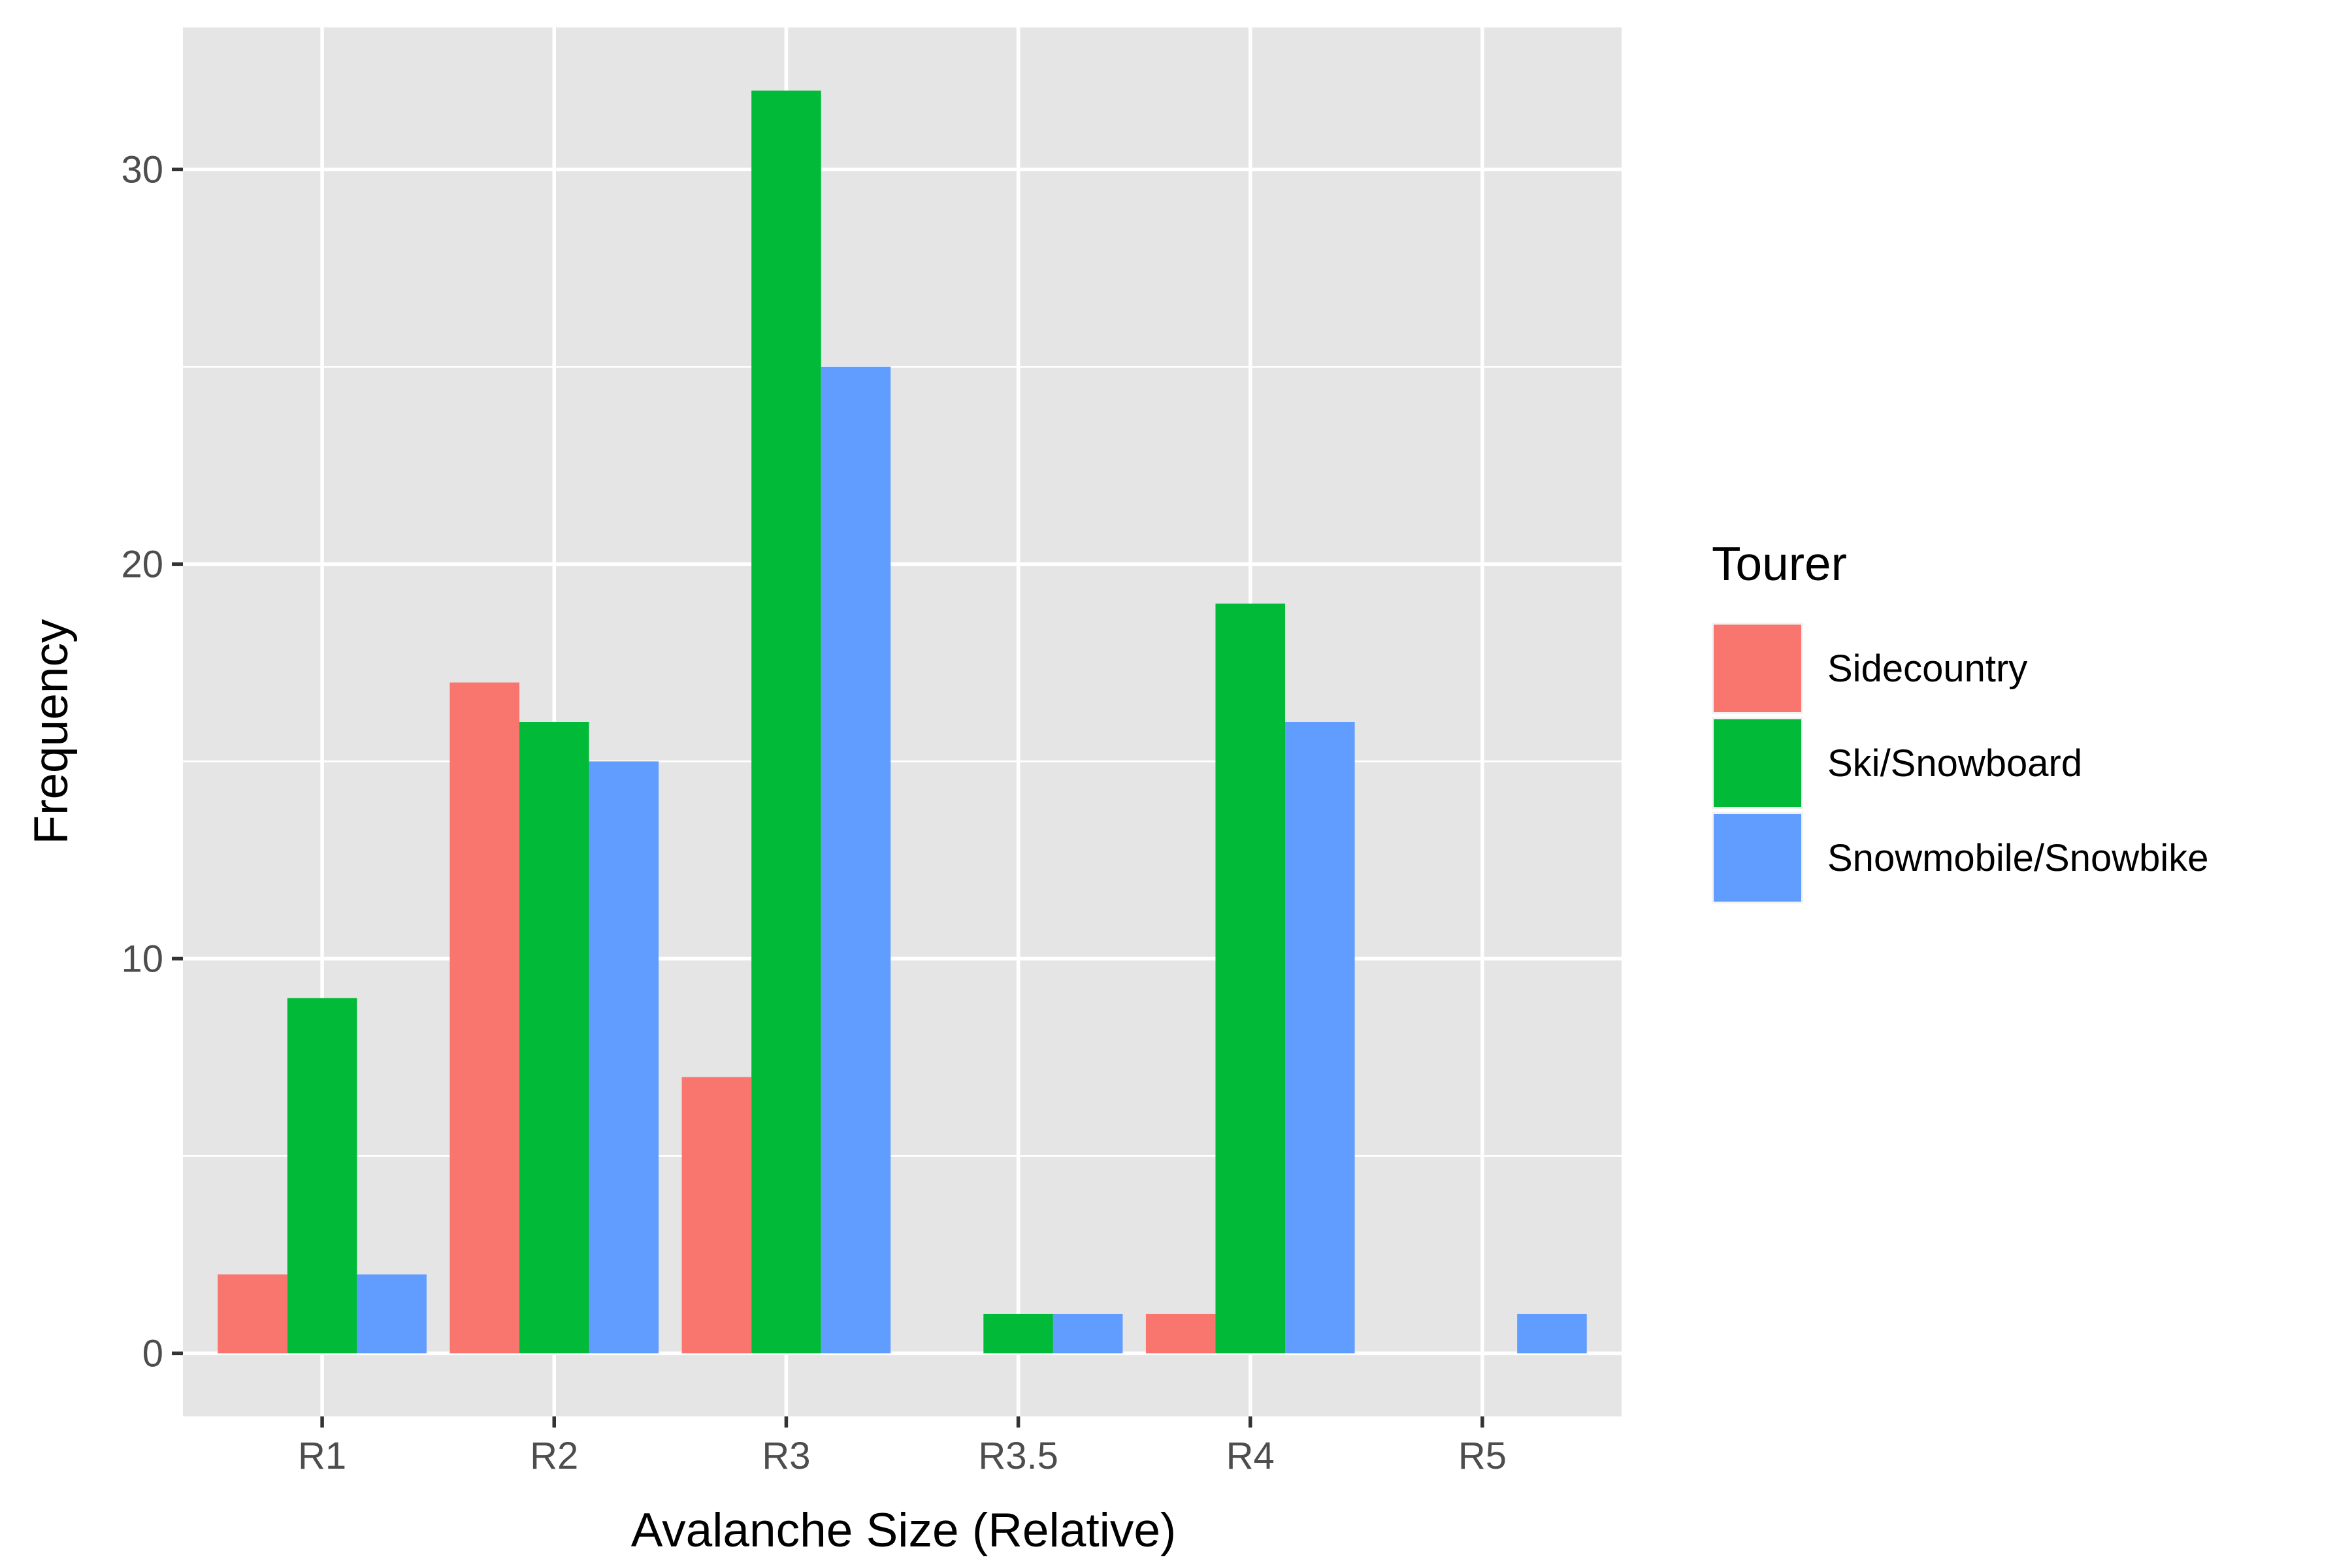 This screenshot has width=2352, height=1568. I want to click on x-axis-title: Avalanche Size (Relative), so click(904, 1530).